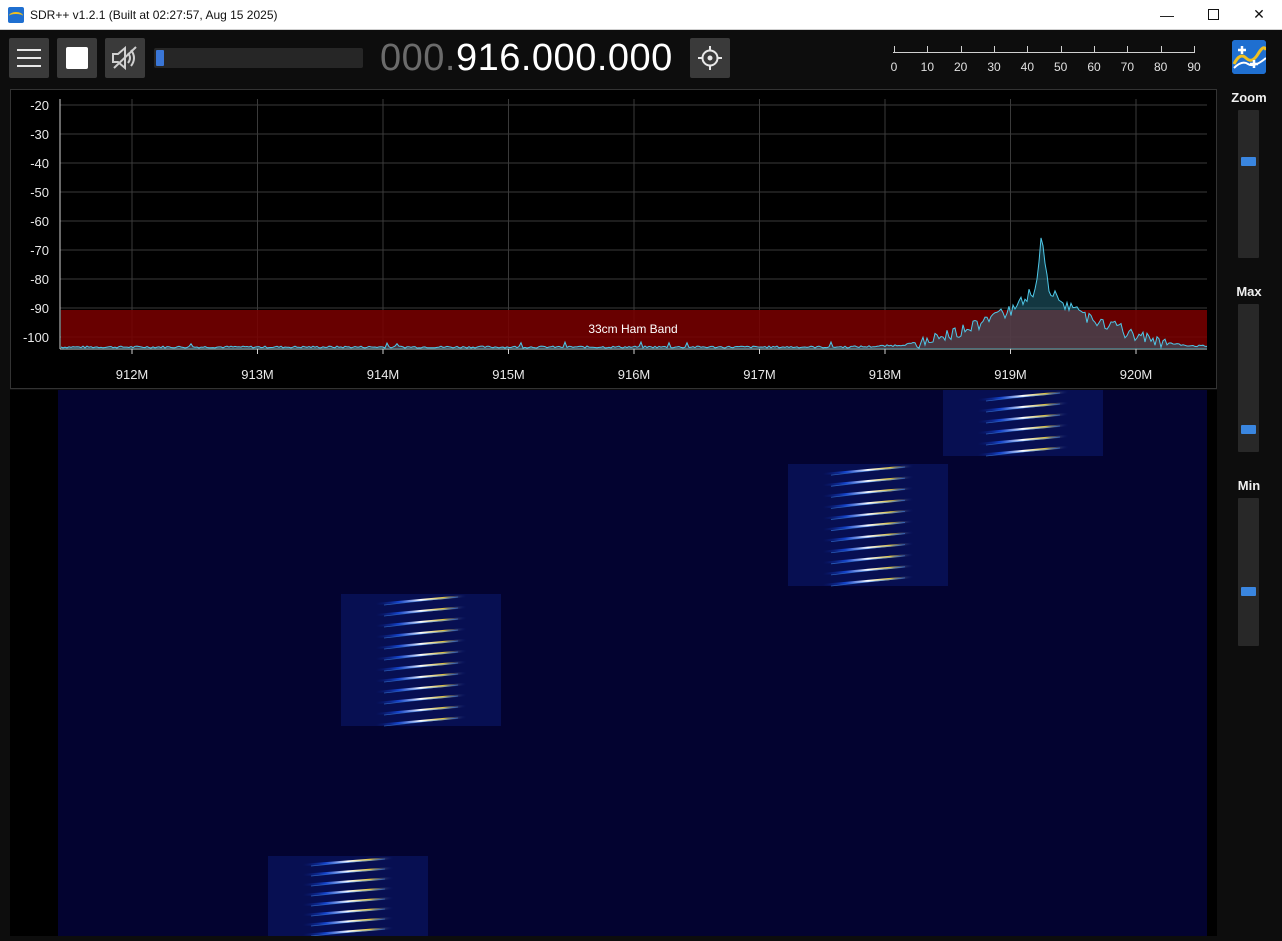 The height and width of the screenshot is (941, 1282). Describe the element at coordinates (160, 58) in the screenshot. I see `volume-slider-fill` at that location.